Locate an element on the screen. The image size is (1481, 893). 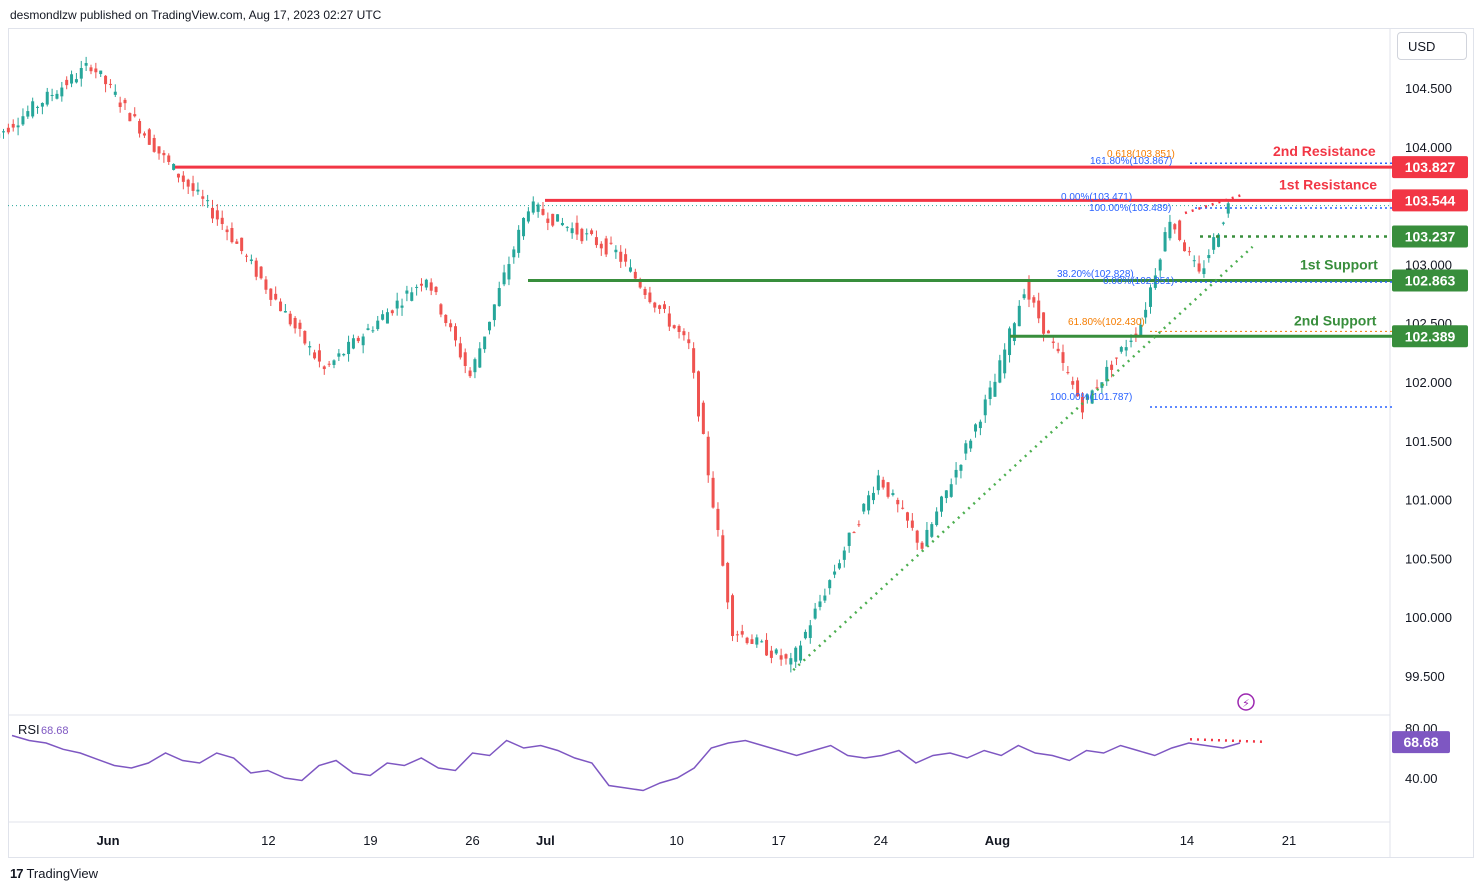
fib-label: 0.00%(102.851) is located at coordinates (1138, 281).